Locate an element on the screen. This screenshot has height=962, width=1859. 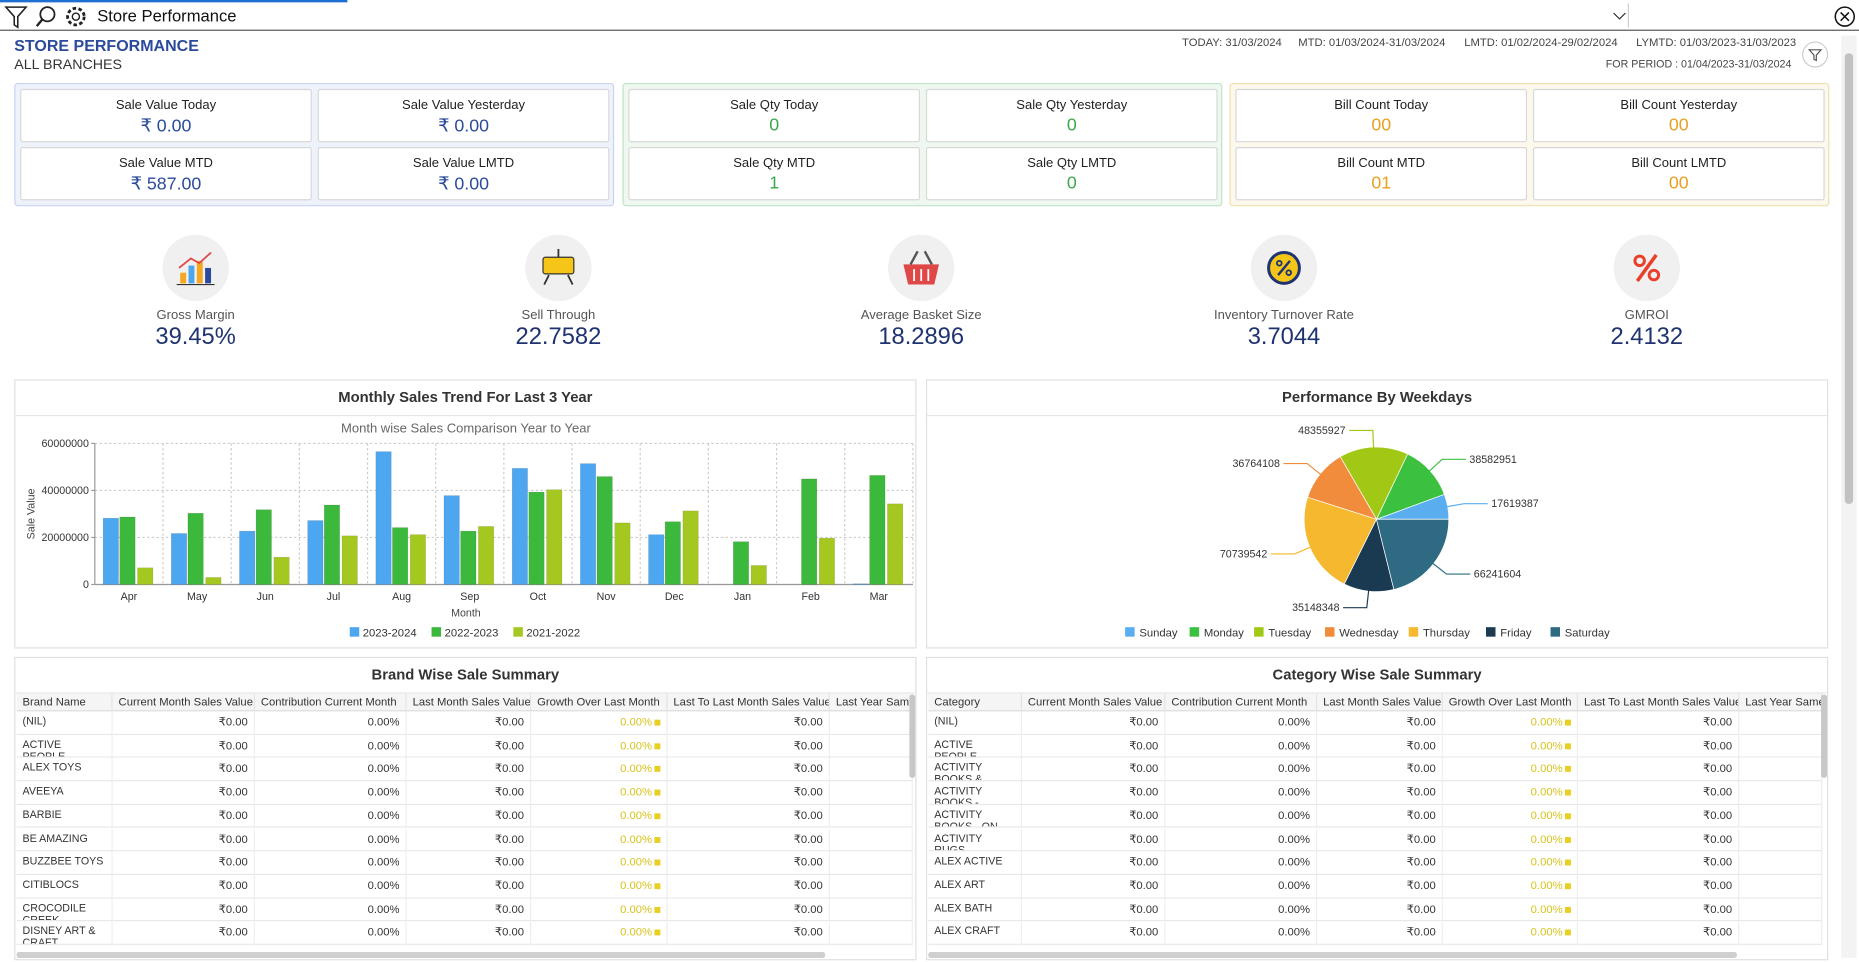
legend-label: 2021-2022 is located at coordinates (553, 634).